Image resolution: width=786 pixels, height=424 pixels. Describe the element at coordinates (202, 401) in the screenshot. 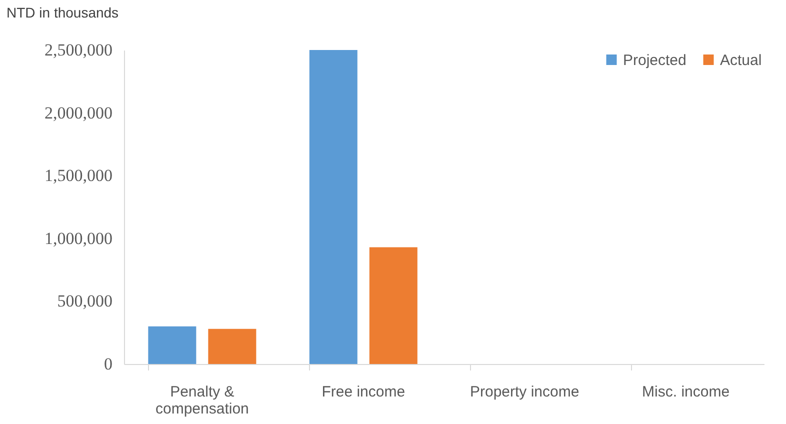

I see `x-tick-label: Penalty & compensation` at that location.